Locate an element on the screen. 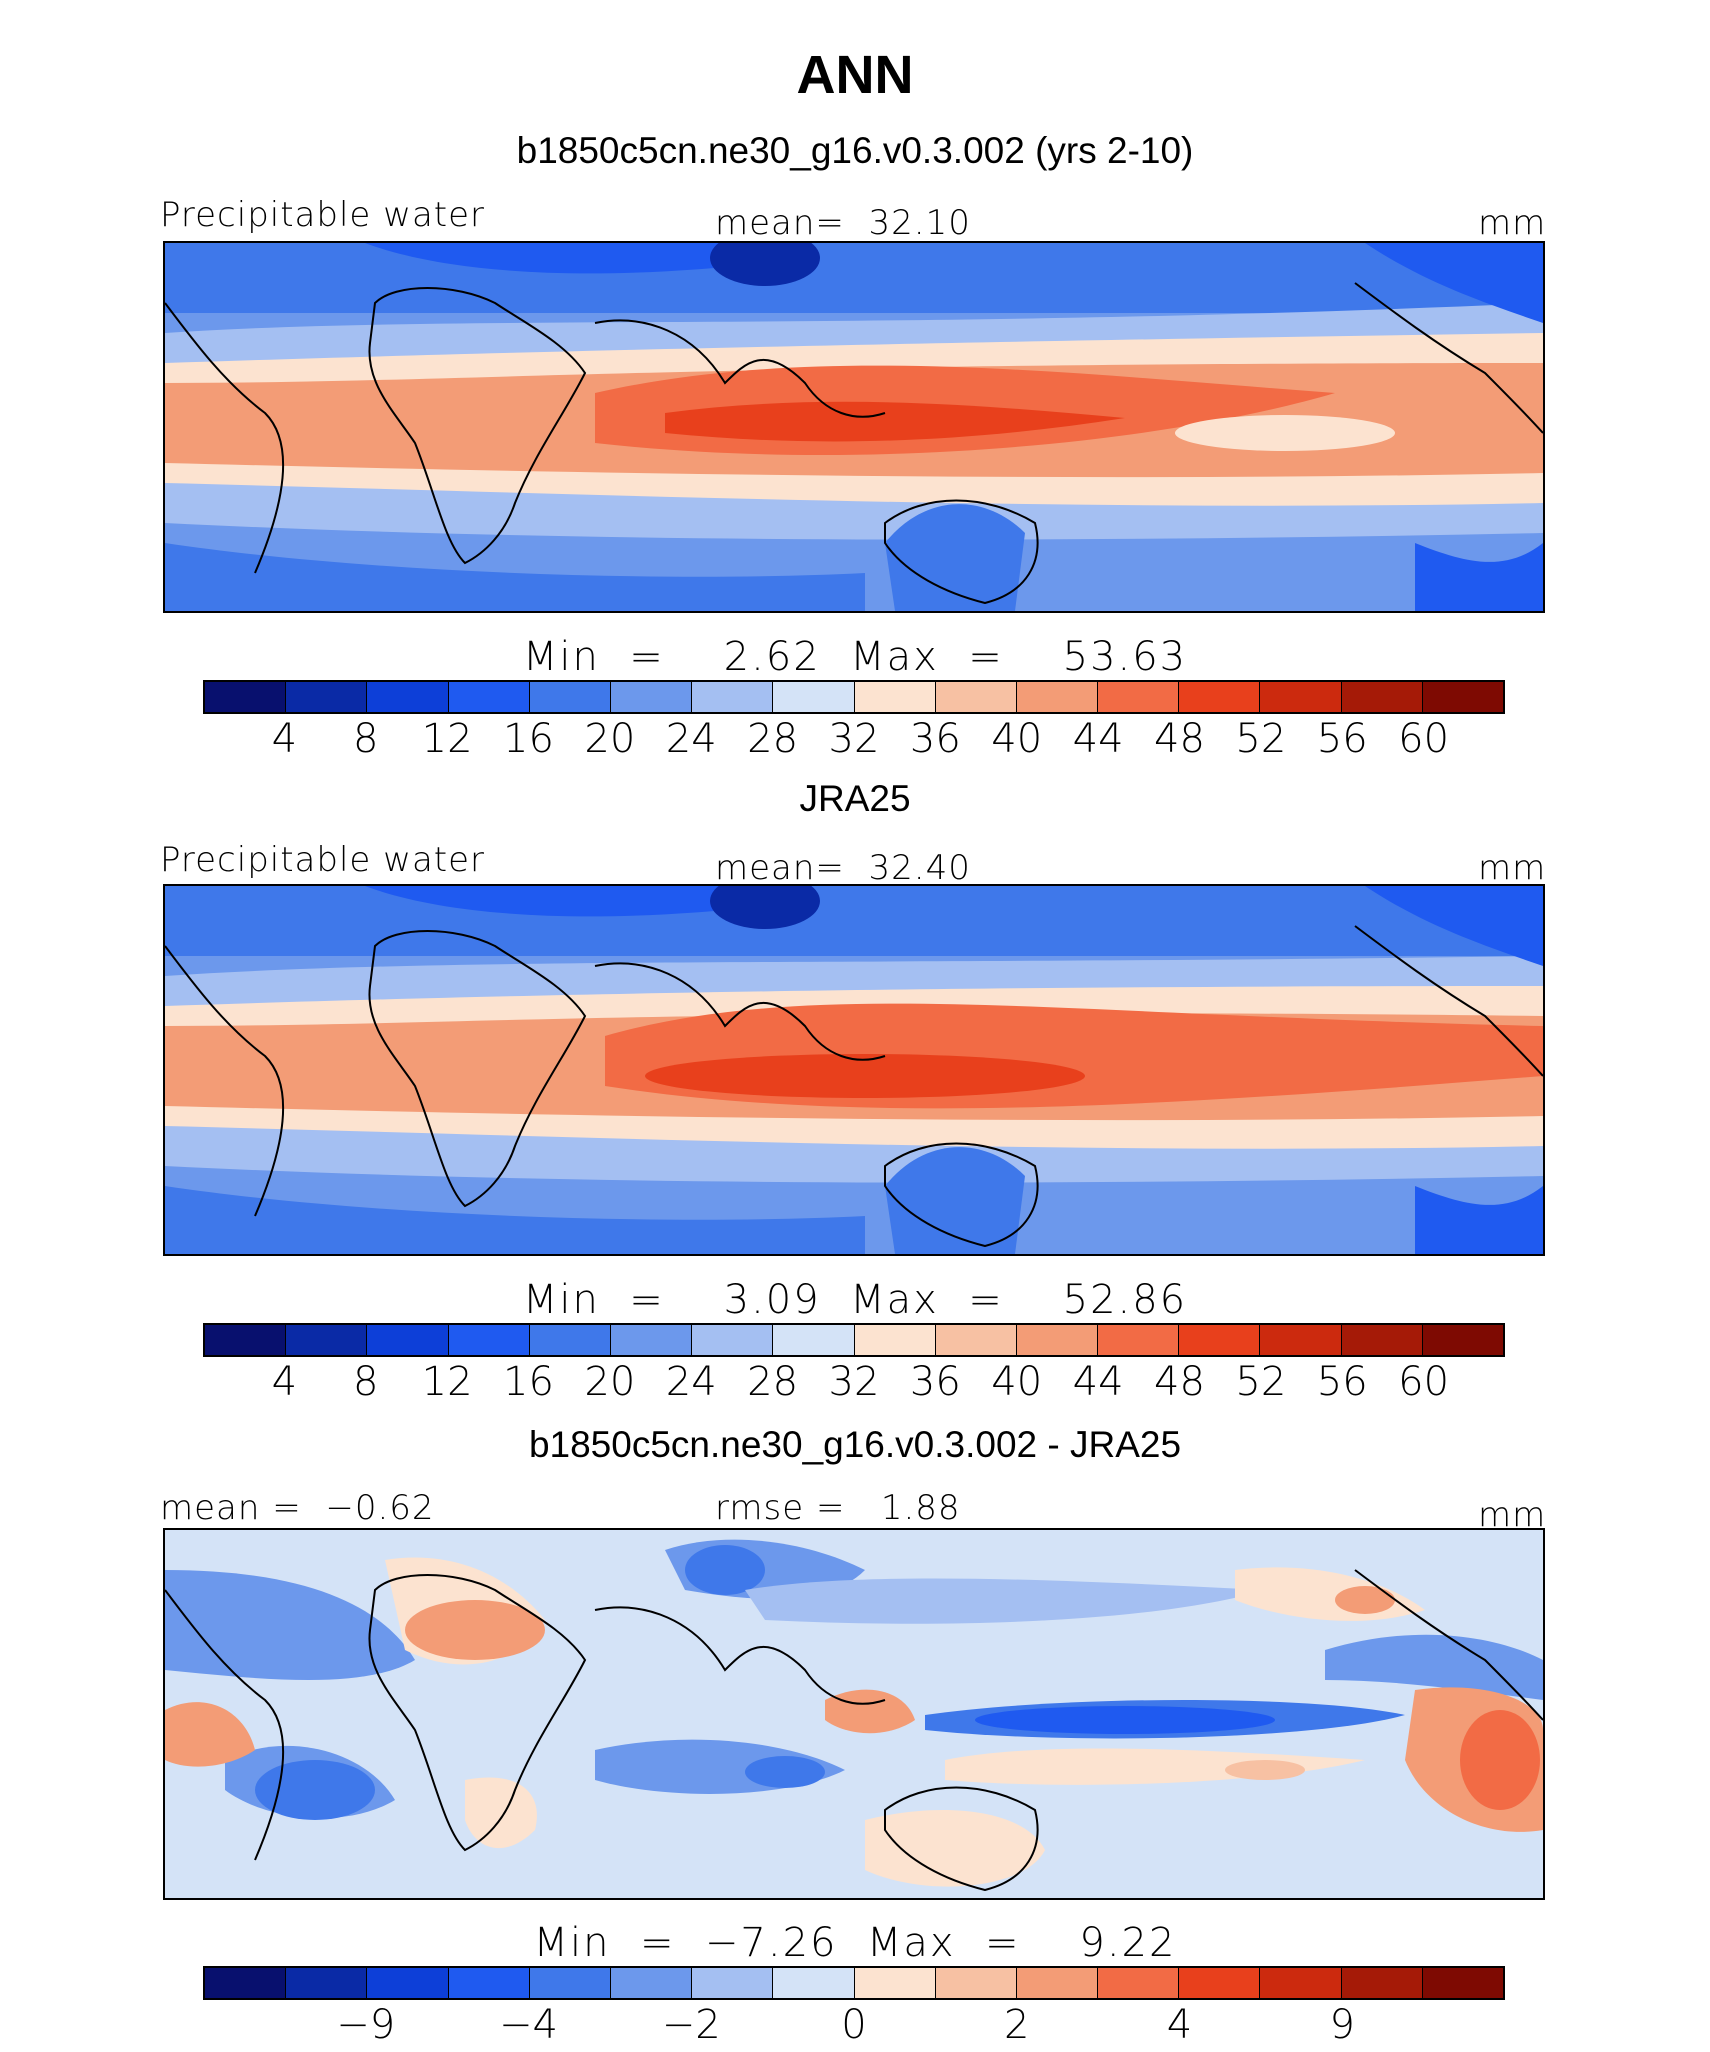 Image resolution: width=1710 pixels, height=2052 pixels. panel-1-title: b1850c5cn.ne30_g16.v0.3.002 (yrs 2-10) is located at coordinates (855, 150).